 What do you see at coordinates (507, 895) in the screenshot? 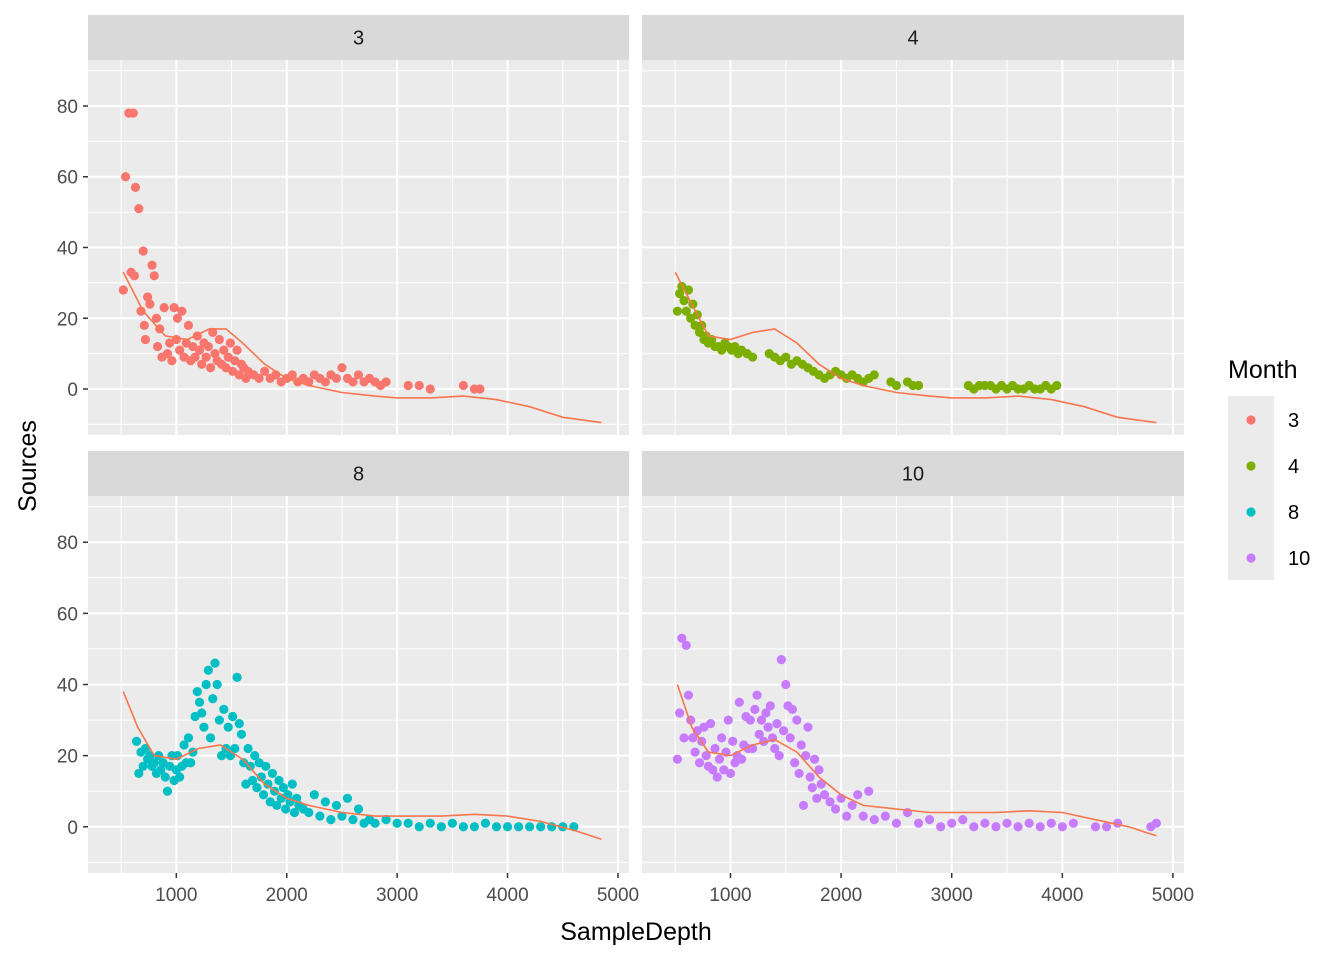
I see `x-tick-label: 4000` at bounding box center [507, 895].